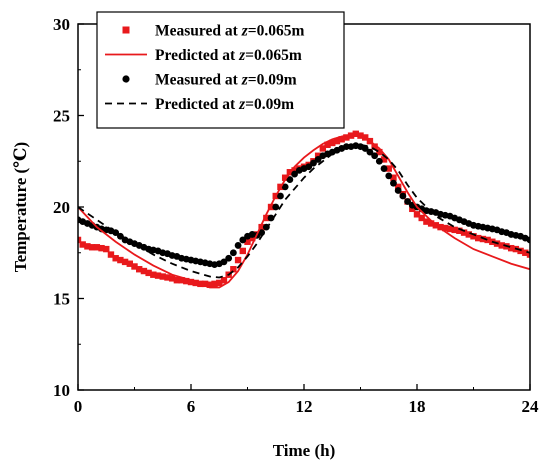  I want to click on x-tick-label-1: 6, so click(191, 406).